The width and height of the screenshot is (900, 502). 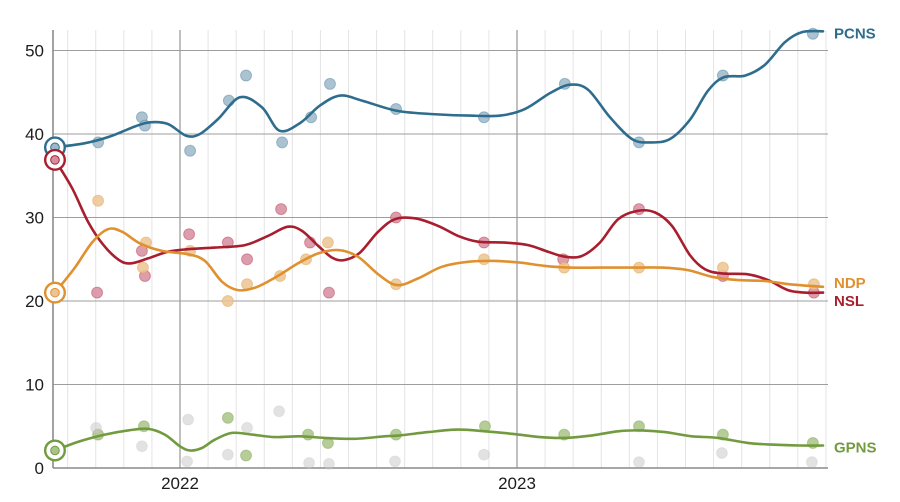 I want to click on y-axis-label: 0, so click(x=39, y=468).